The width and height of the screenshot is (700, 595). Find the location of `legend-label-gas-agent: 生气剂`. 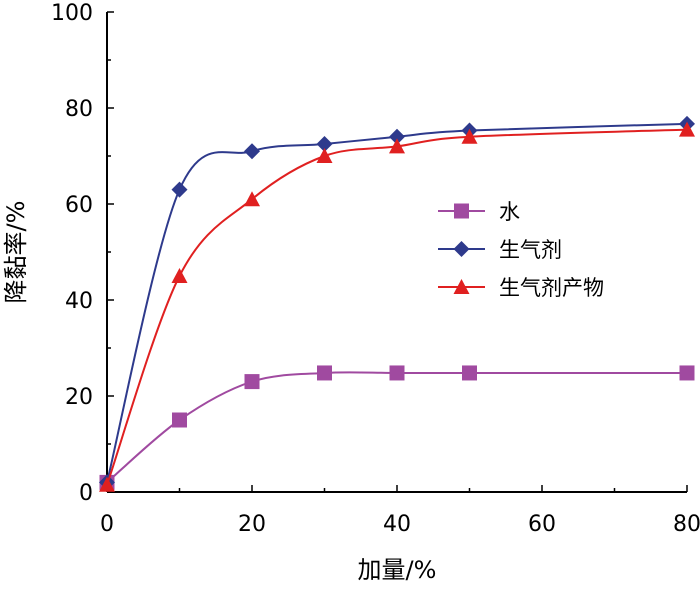

legend-label-gas-agent: 生气剂 is located at coordinates (530, 250).